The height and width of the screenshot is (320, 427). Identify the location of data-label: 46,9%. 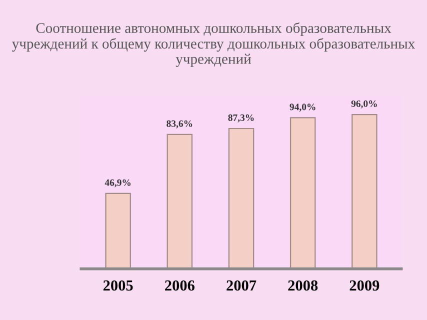
(117, 183).